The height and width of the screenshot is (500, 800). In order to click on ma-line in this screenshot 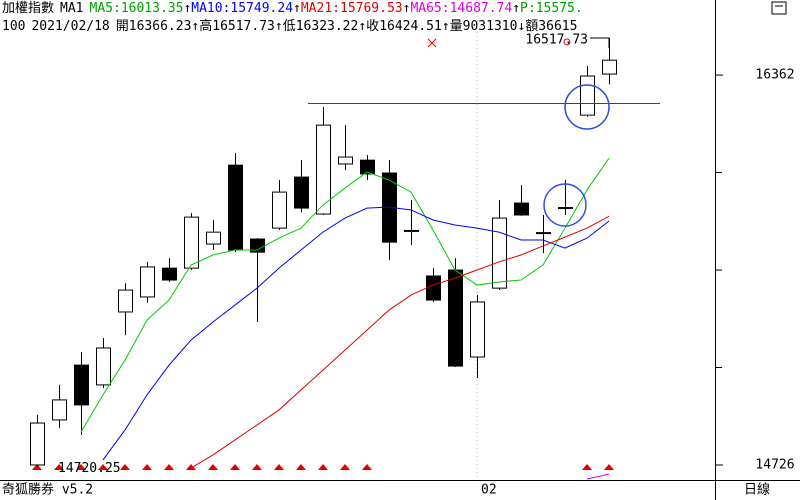, I will do `click(598, 476)`.